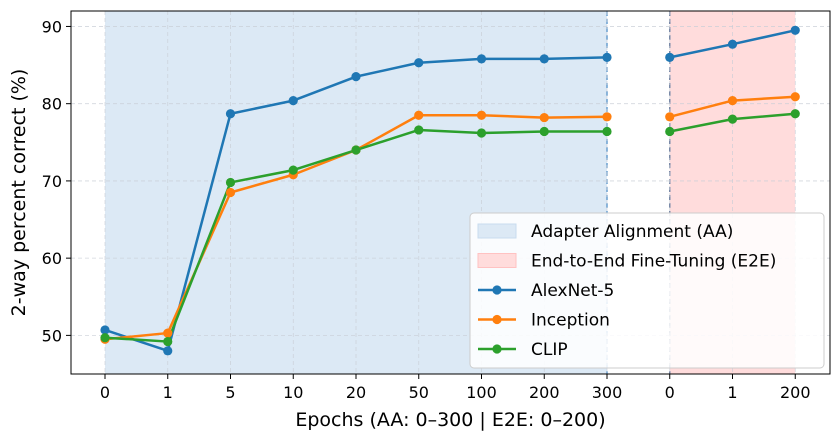  What do you see at coordinates (607, 392) in the screenshot?
I see `x-tick-label: 300` at bounding box center [607, 392].